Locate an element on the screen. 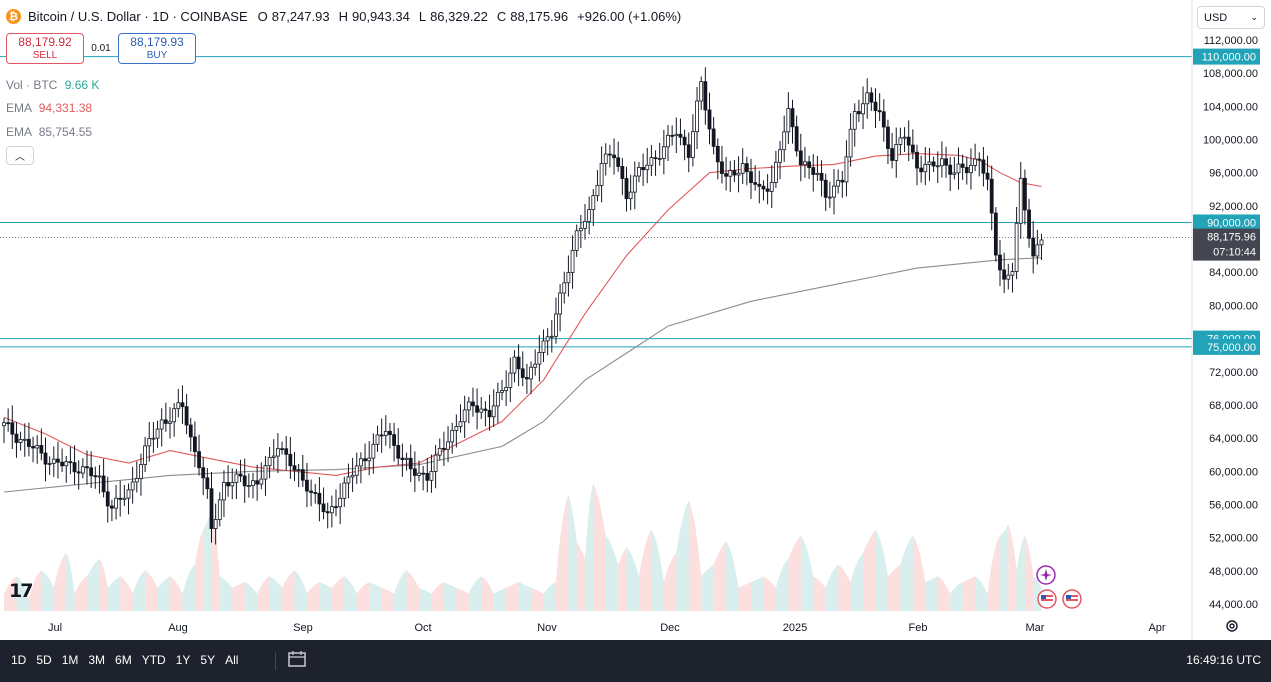  us-event-flag-icon is located at coordinates (1047, 599).